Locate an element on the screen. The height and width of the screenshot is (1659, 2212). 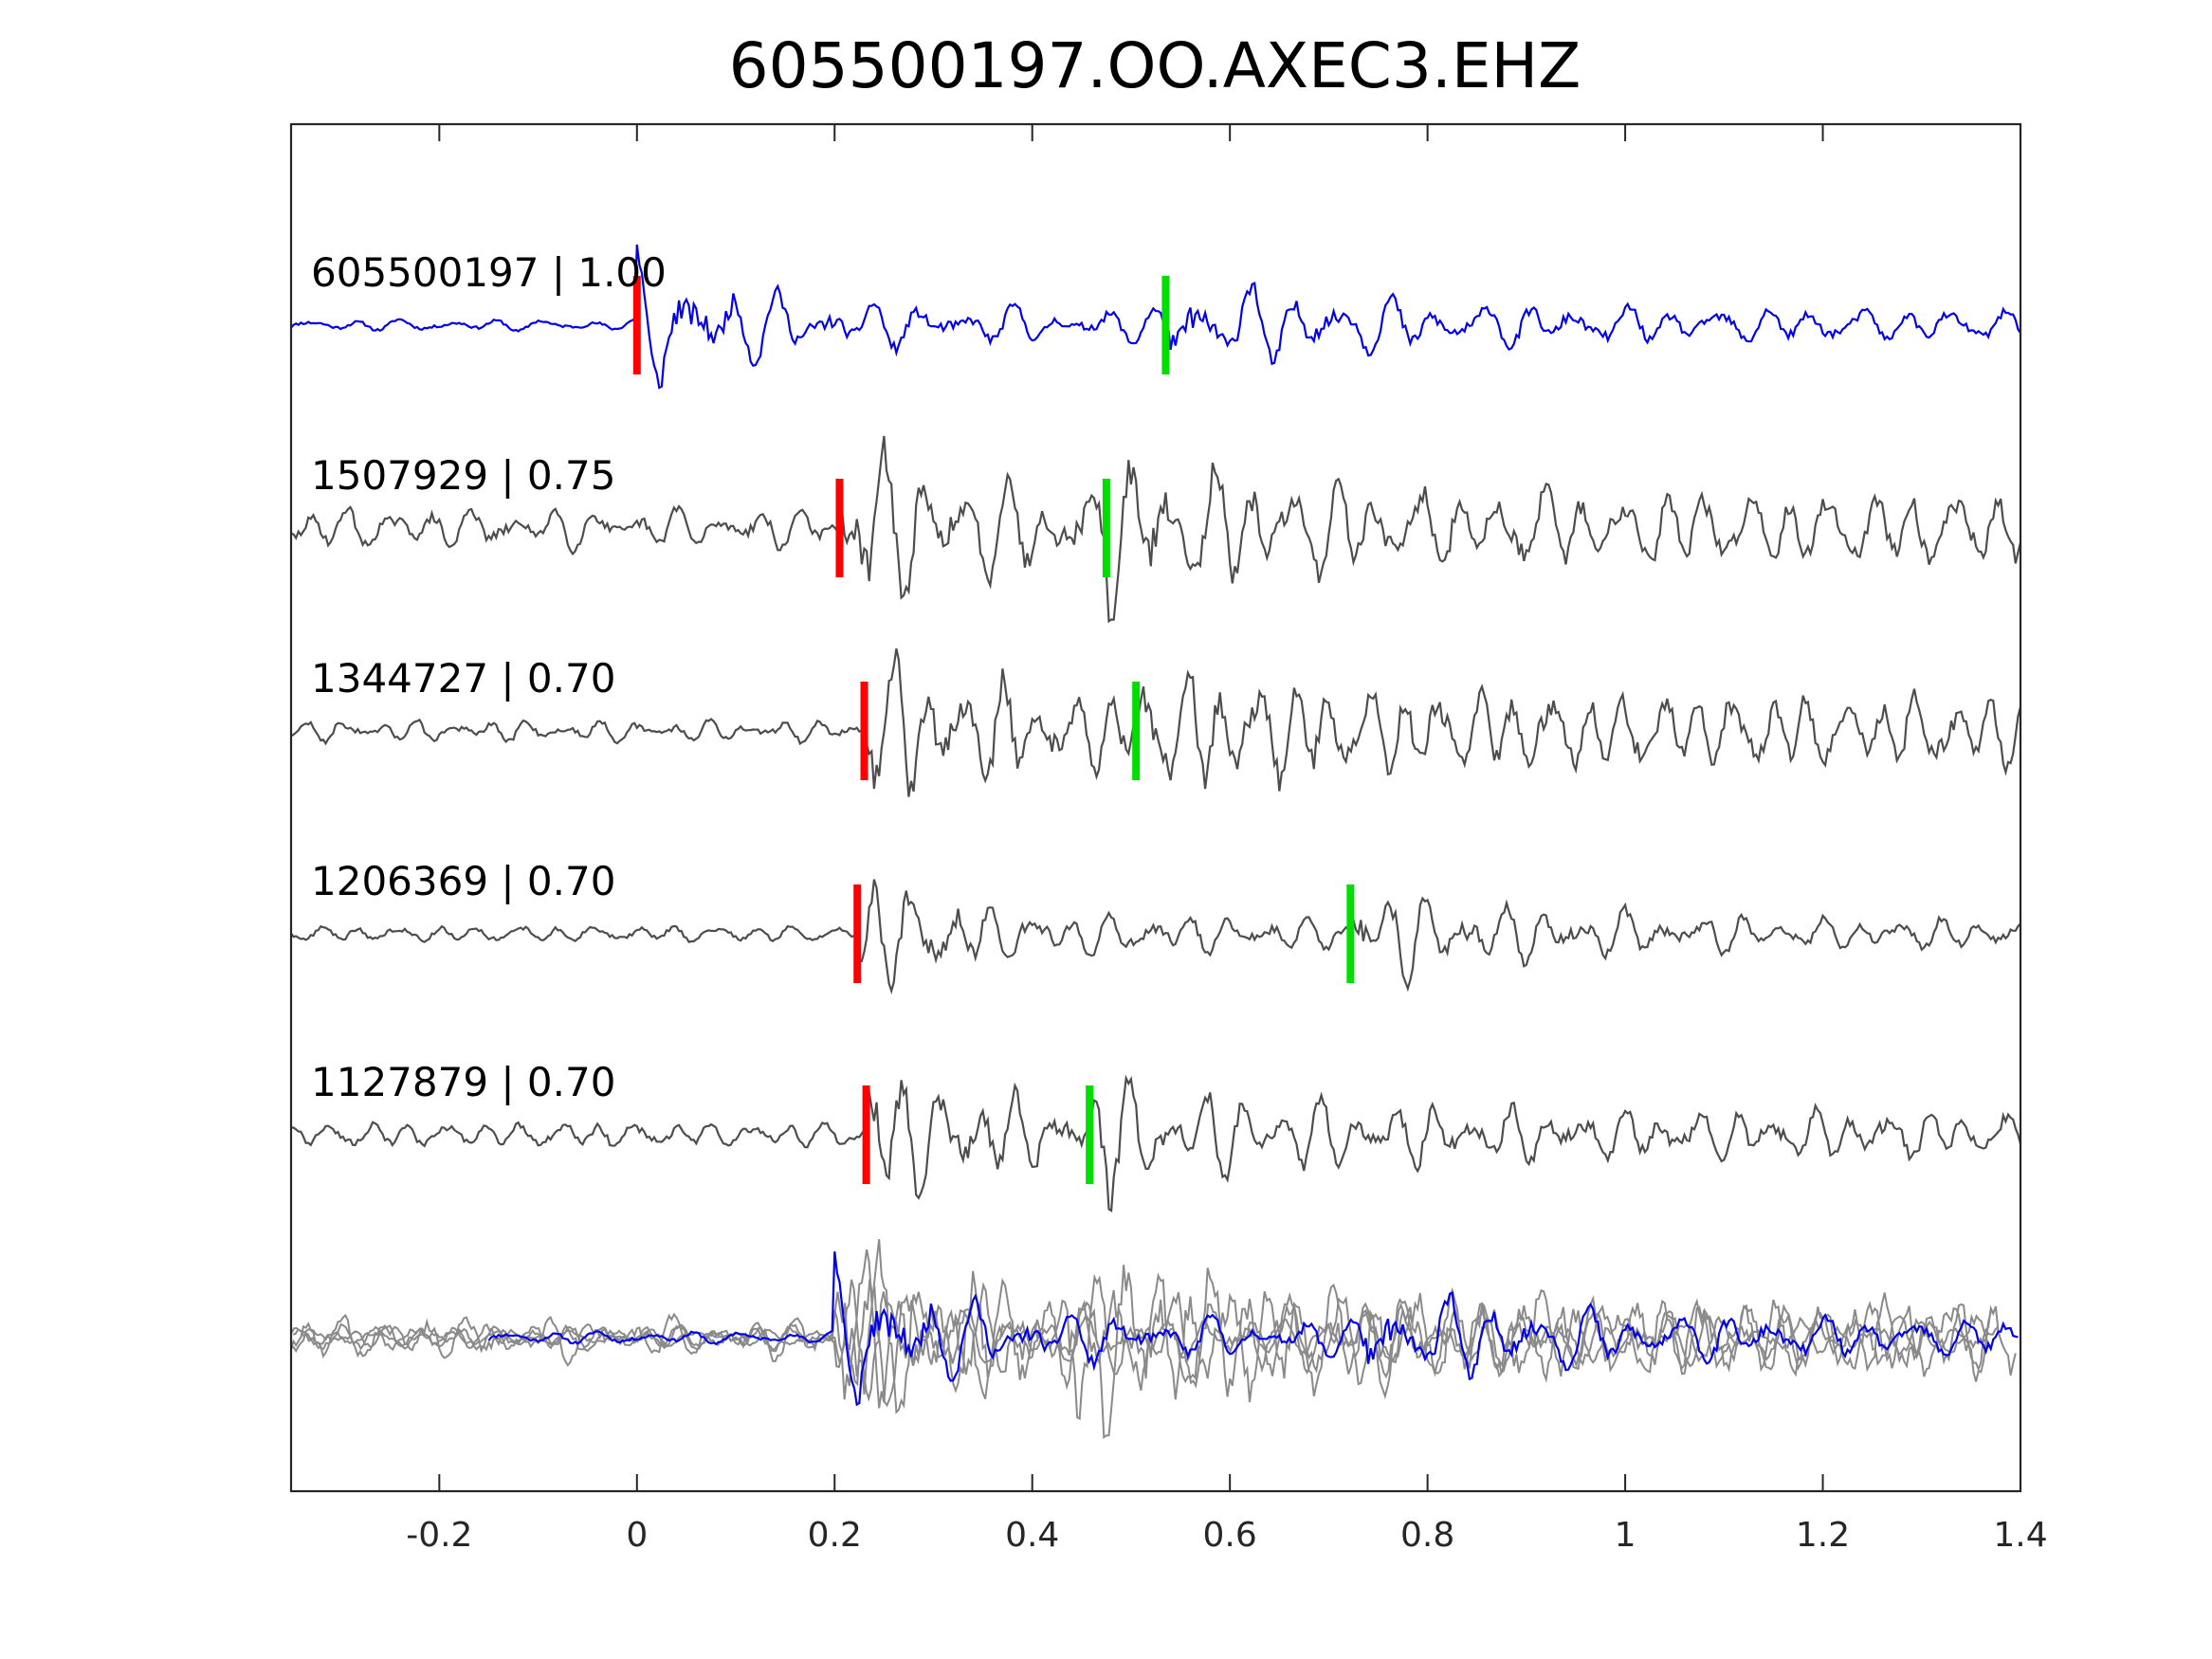
trace-label: 1344727 | 0.70 is located at coordinates (463, 678).